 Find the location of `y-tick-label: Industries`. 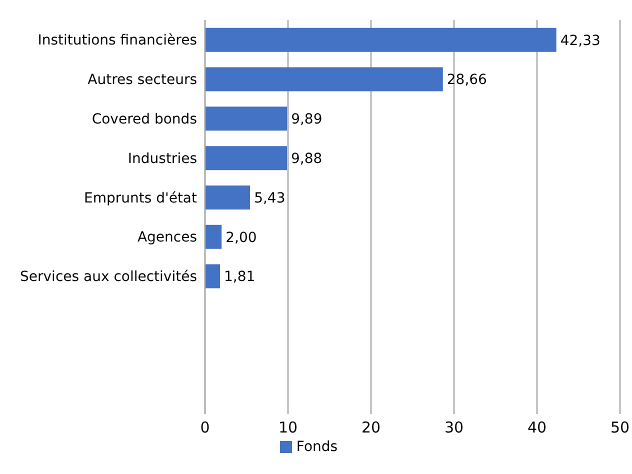

y-tick-label: Industries is located at coordinates (162, 158).